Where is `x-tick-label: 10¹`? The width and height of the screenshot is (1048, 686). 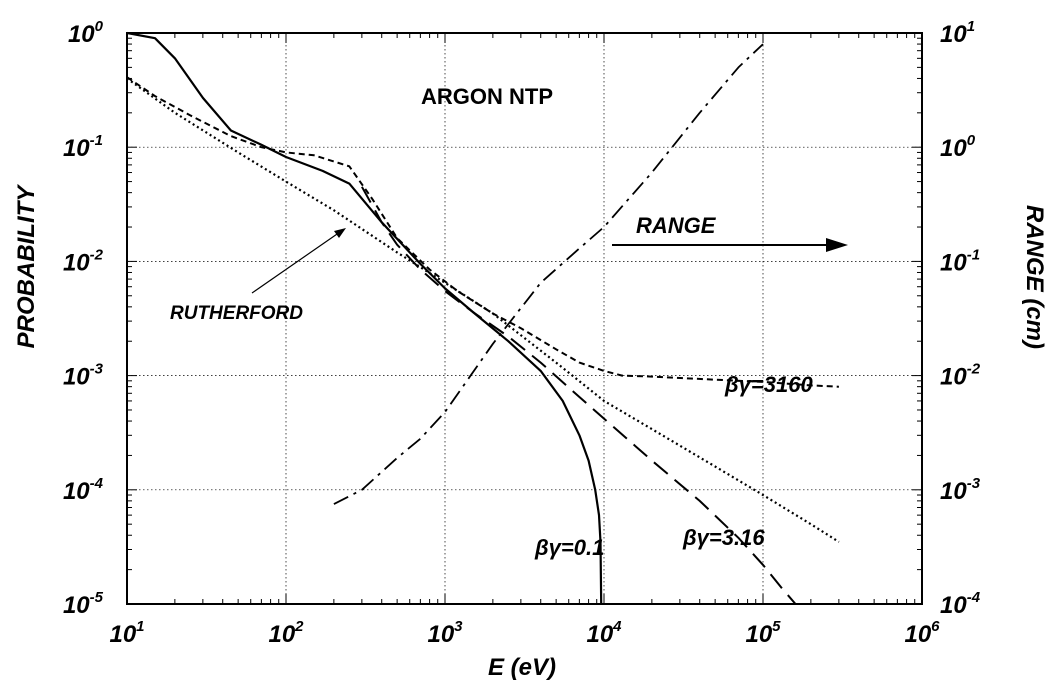 x-tick-label: 10¹ is located at coordinates (126, 633).